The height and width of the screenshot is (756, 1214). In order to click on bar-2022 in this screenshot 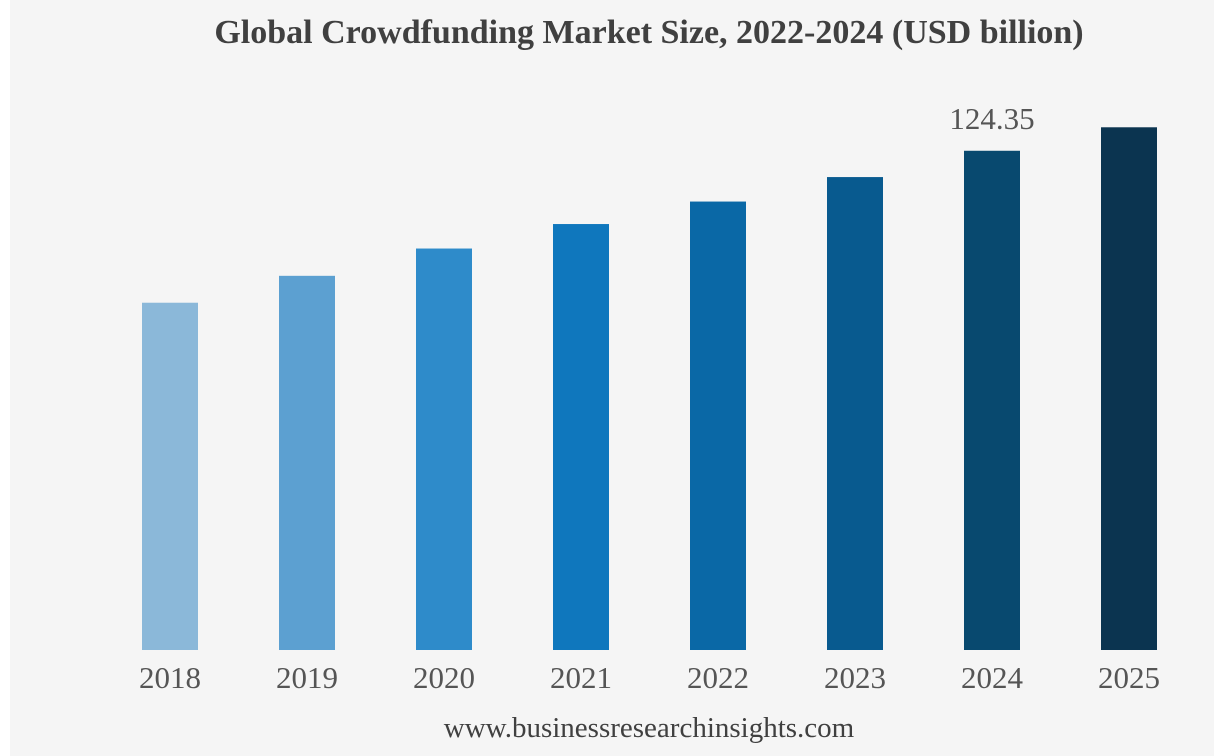, I will do `click(718, 425)`.